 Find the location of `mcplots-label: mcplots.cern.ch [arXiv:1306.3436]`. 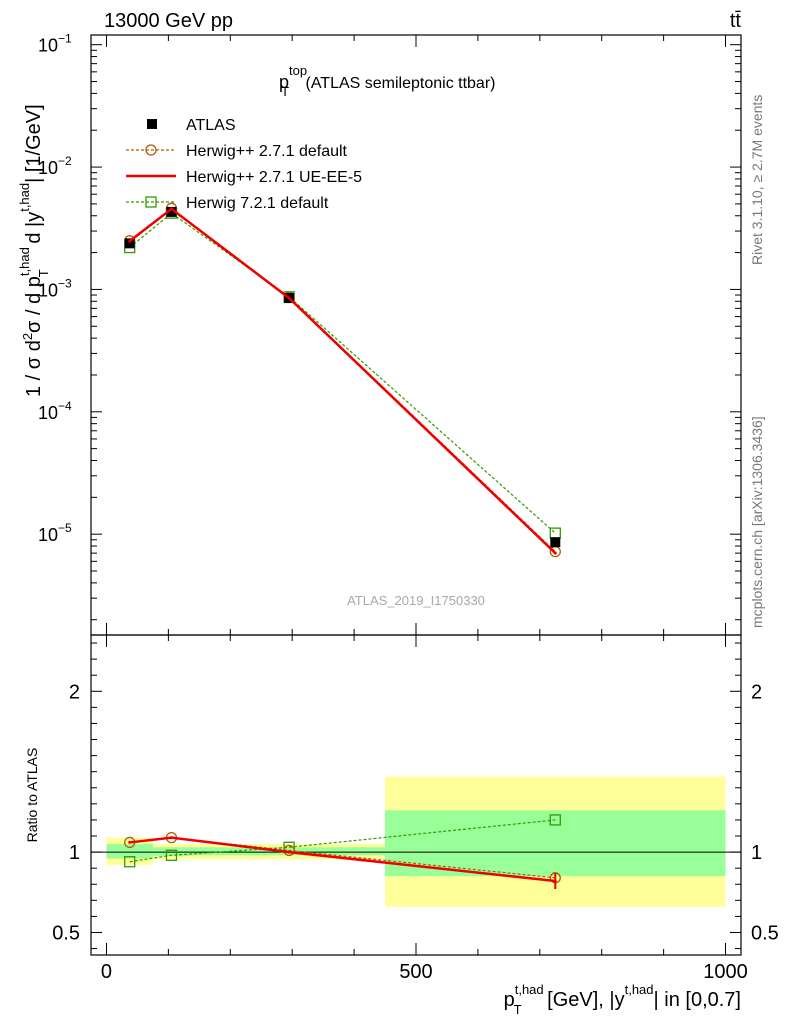

mcplots-label: mcplots.cern.ch [arXiv:1306.3436] is located at coordinates (757, 522).